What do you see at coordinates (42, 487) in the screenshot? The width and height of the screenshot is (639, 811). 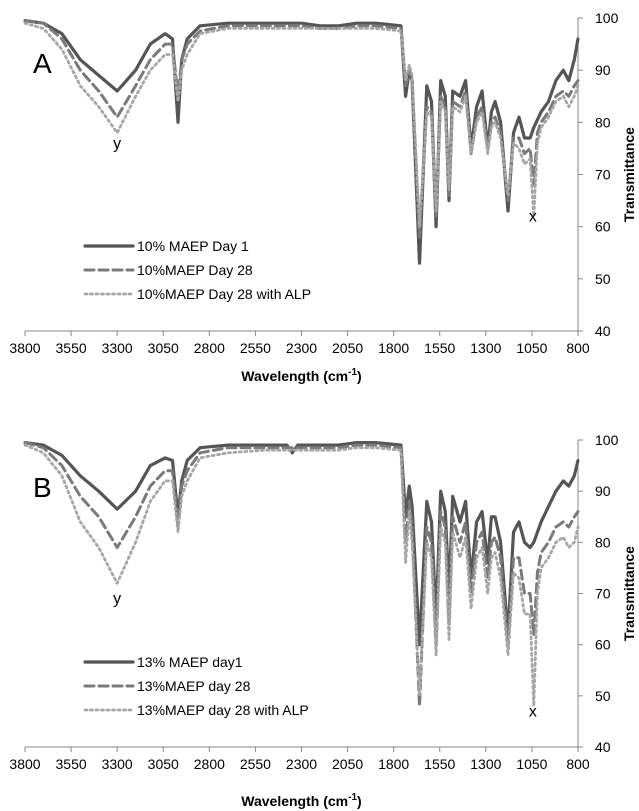 I see `panel-label: B` at bounding box center [42, 487].